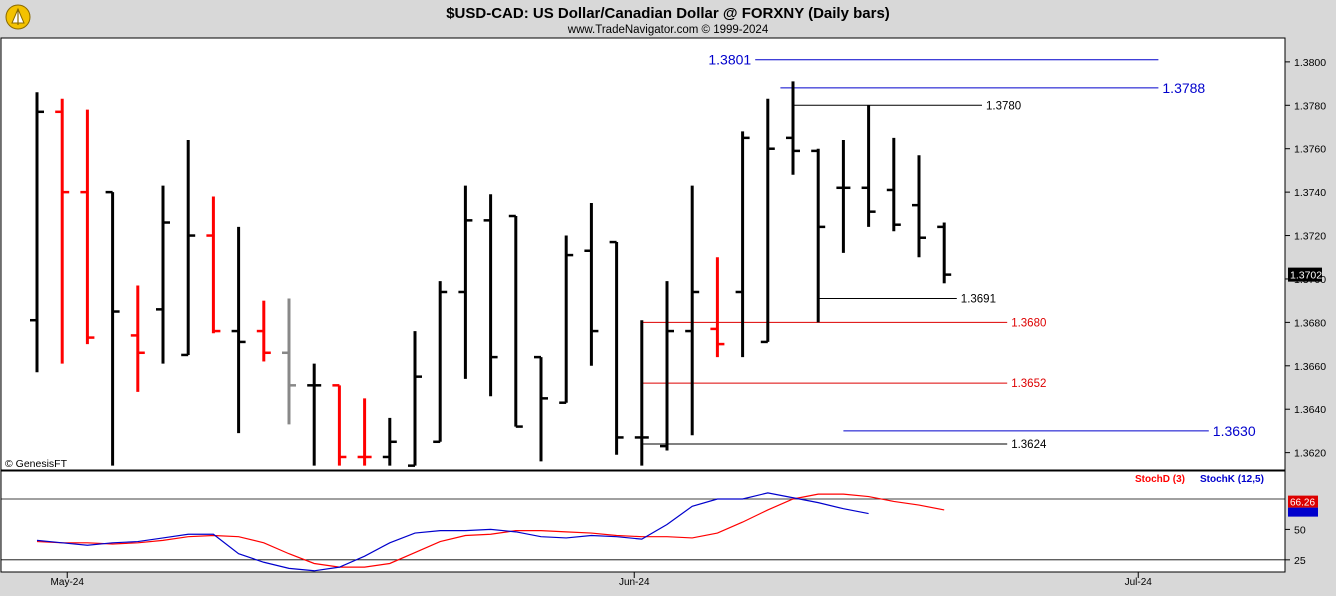  Describe the element at coordinates (729, 60) in the screenshot. I see `level-label: 1.3801` at that location.